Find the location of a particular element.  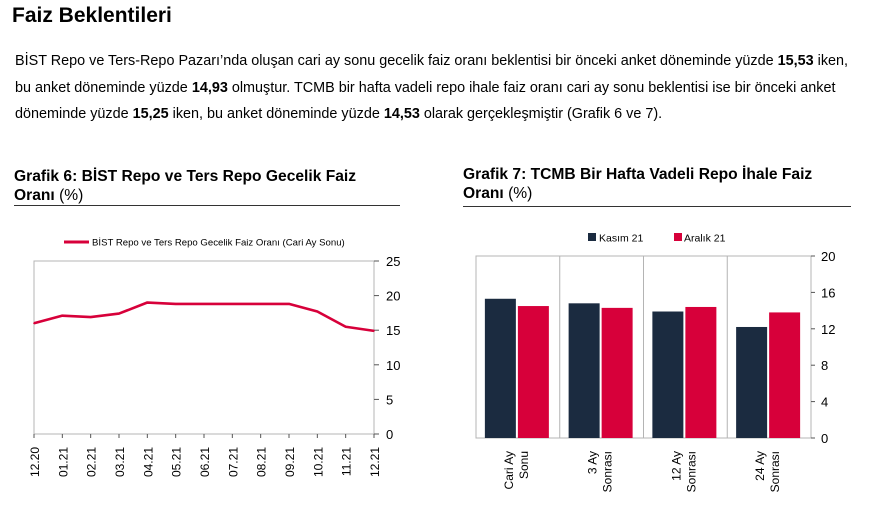

chart7-y-tick-label: 16 is located at coordinates (828, 292).